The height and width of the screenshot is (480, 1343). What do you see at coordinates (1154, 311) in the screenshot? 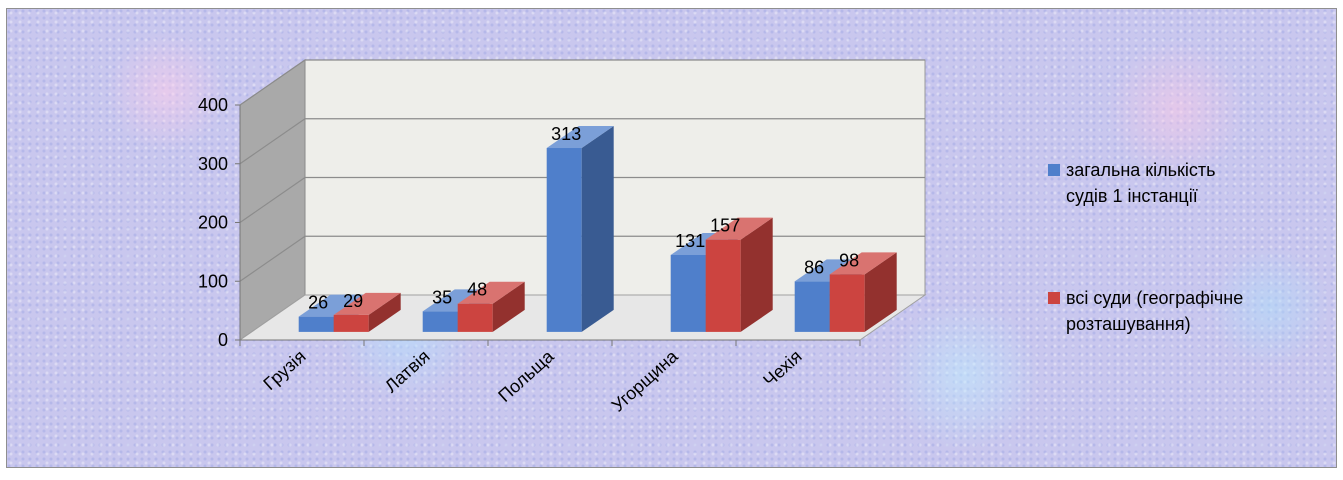
I see `legend-label: всі суди (географічне розташування)` at bounding box center [1154, 311].